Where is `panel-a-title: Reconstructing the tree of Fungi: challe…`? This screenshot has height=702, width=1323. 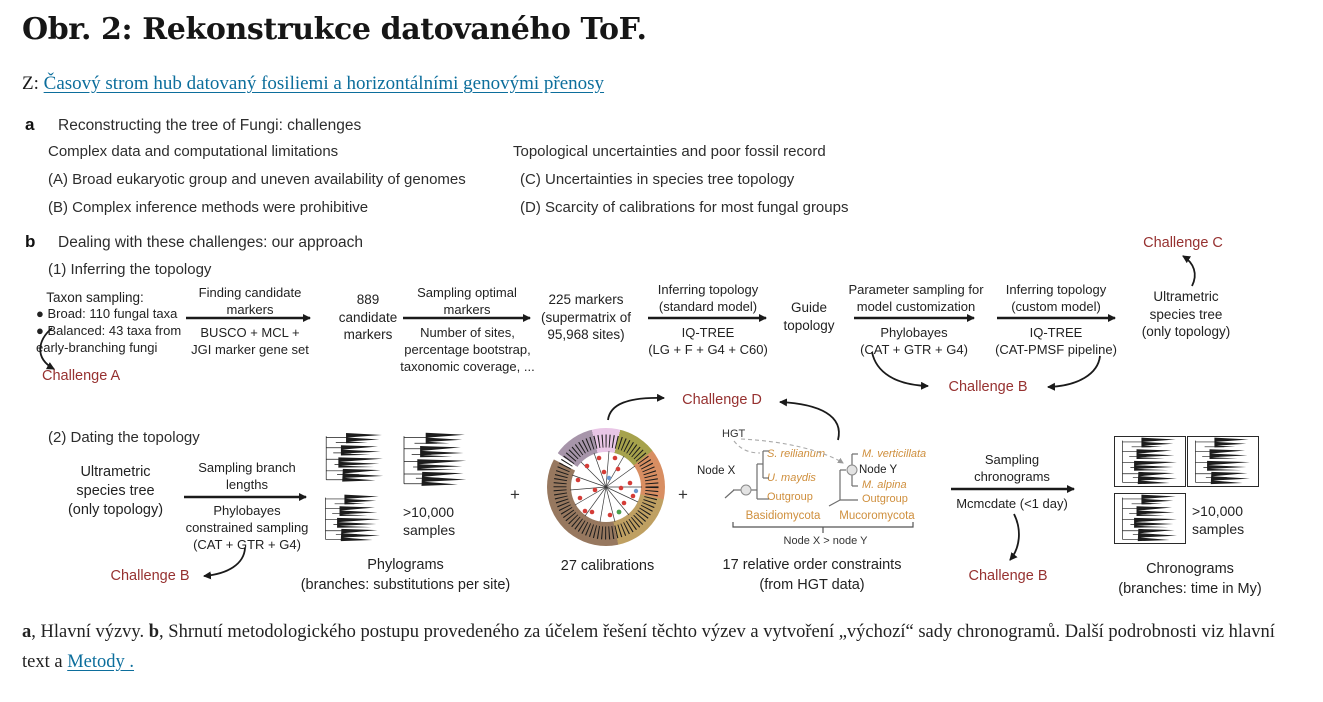 panel-a-title: Reconstructing the tree of Fungi: challe… is located at coordinates (210, 125).